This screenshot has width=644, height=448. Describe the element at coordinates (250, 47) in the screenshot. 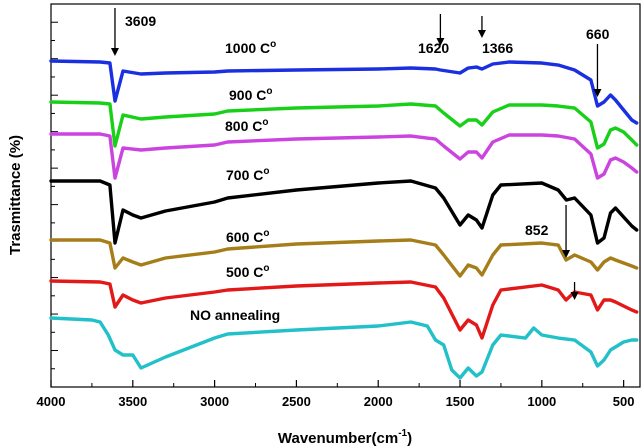

I see `series-label-1000: 1000 Co` at that location.